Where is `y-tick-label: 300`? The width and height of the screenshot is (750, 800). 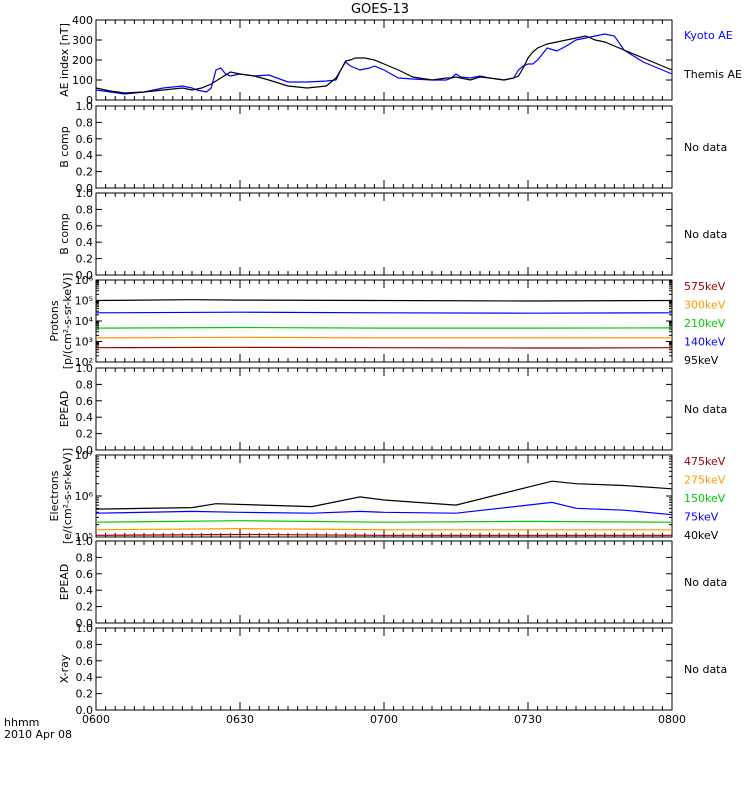
y-tick-label: 300 is located at coordinates (82, 40).